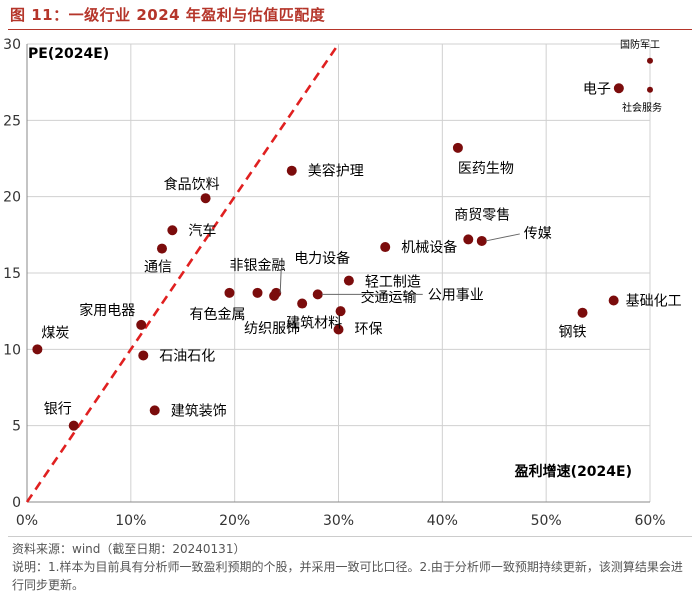 The width and height of the screenshot is (700, 599). What do you see at coordinates (12, 350) in the screenshot?
I see `y-tick-label: 10` at bounding box center [12, 350].